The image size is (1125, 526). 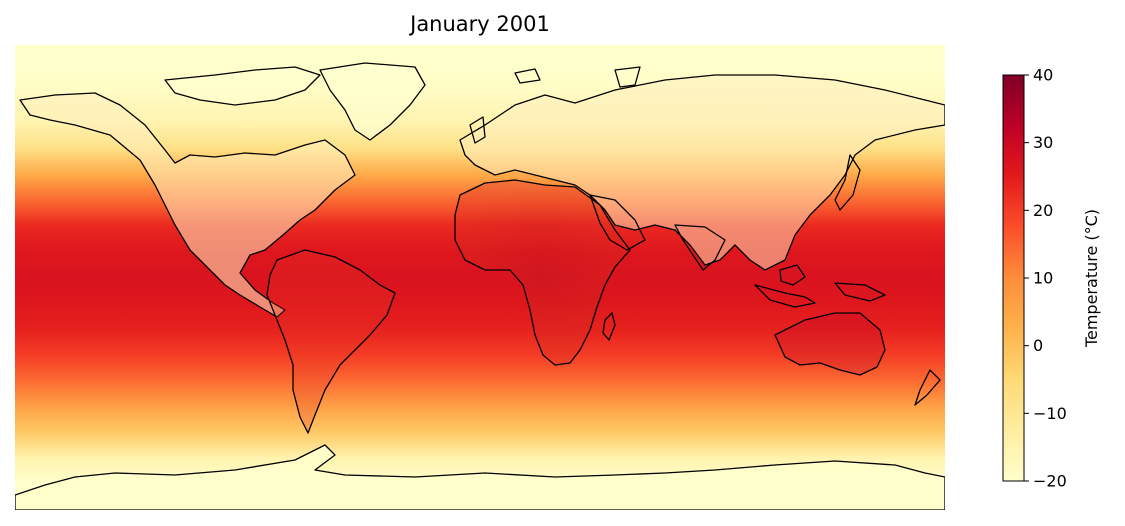 What do you see at coordinates (609, 326) in the screenshot?
I see `madagascar-landmass` at bounding box center [609, 326].